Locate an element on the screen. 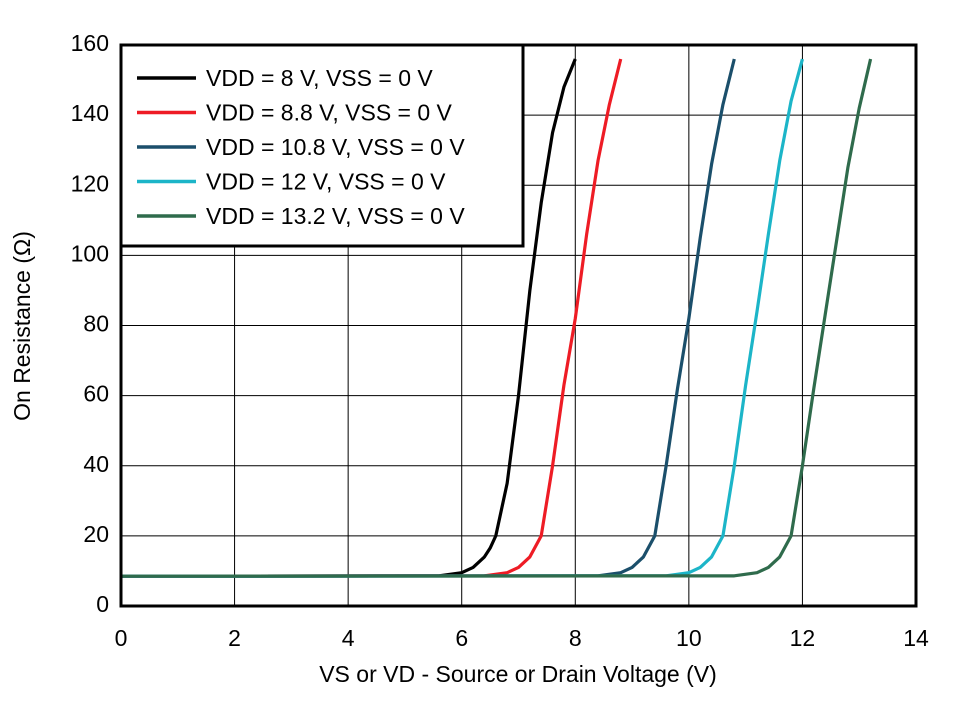 Image resolution: width=956 pixels, height=701 pixels. x-tick-label: 8 is located at coordinates (575, 638).